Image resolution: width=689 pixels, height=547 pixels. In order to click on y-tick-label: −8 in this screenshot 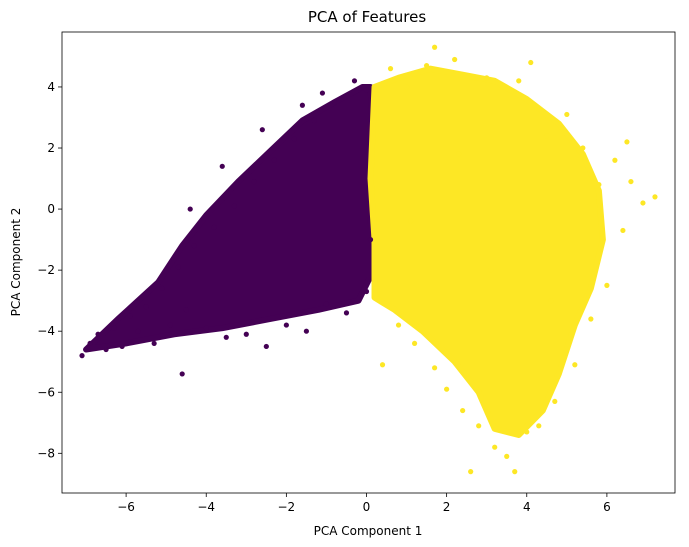, I will do `click(46, 453)`.